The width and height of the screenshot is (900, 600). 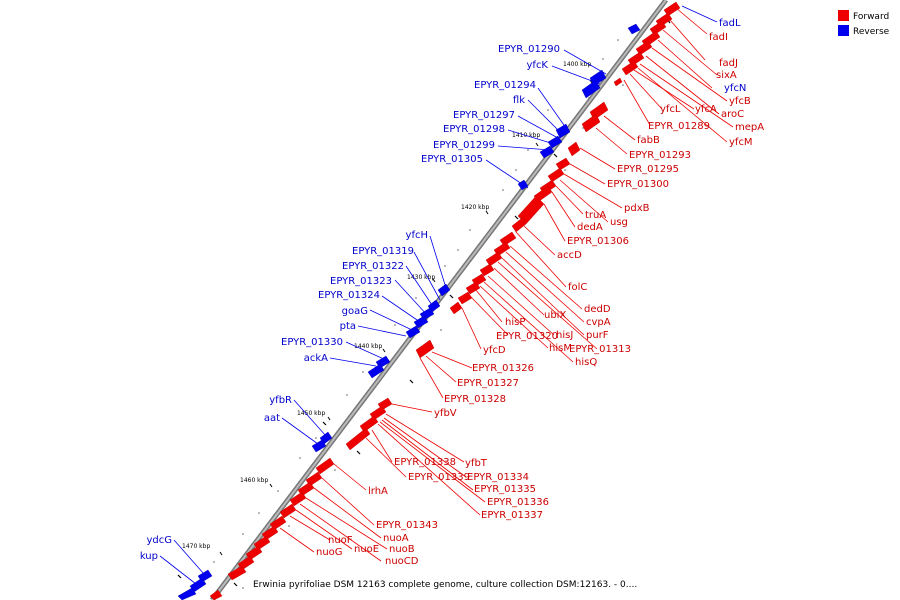 I want to click on gene-label: nuoA, so click(x=396, y=538).